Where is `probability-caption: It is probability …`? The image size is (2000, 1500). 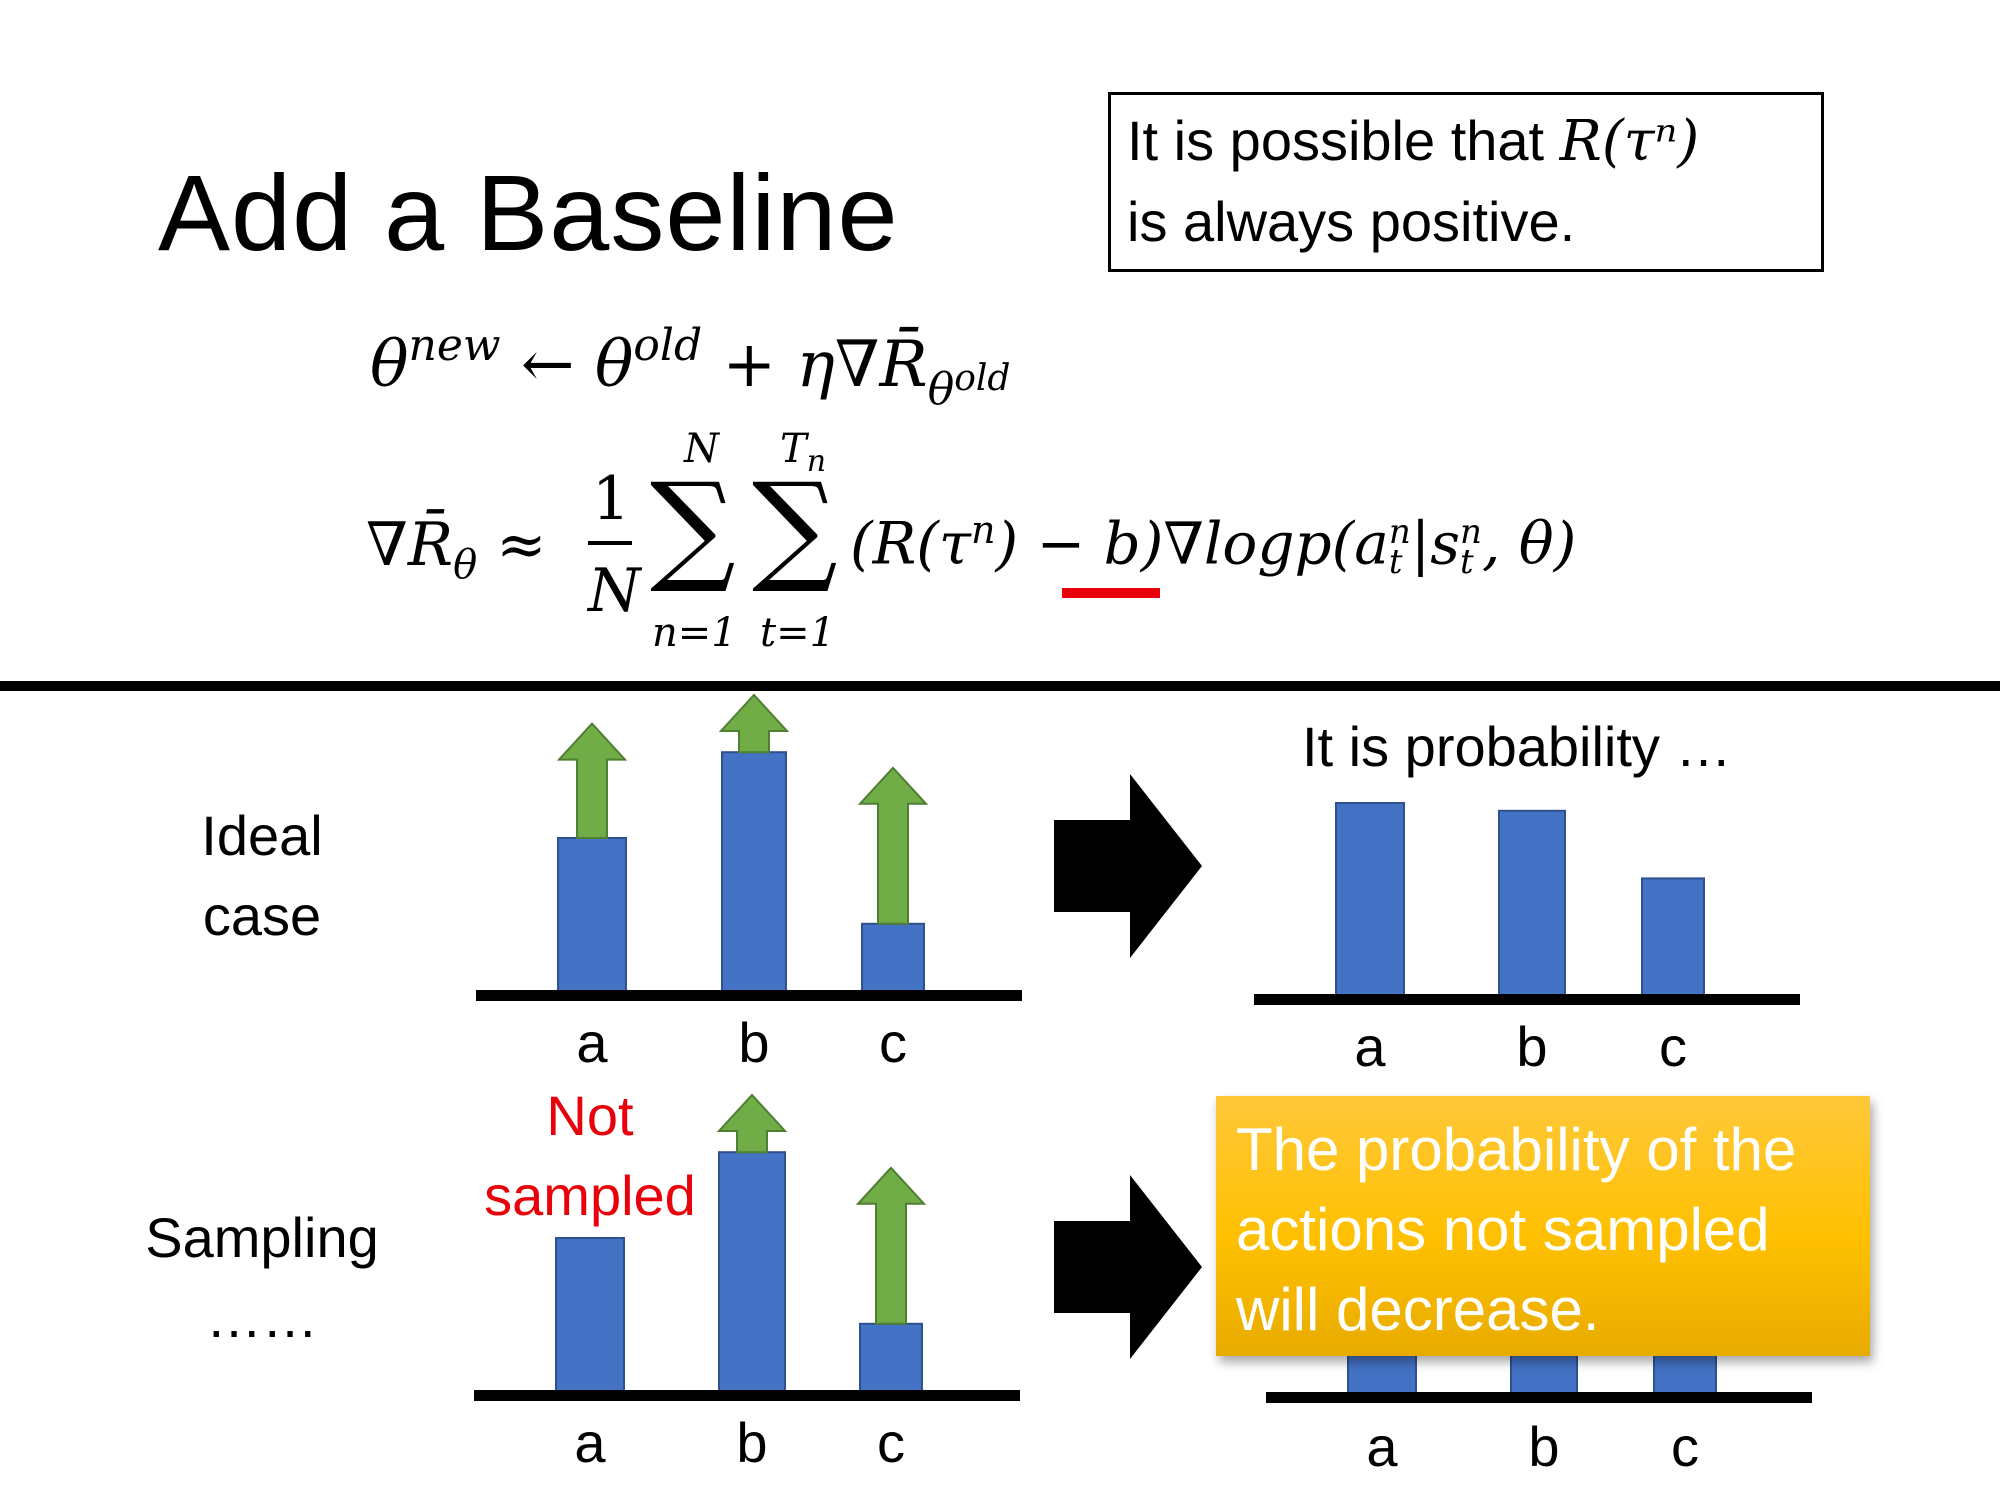 probability-caption: It is probability … is located at coordinates (1517, 746).